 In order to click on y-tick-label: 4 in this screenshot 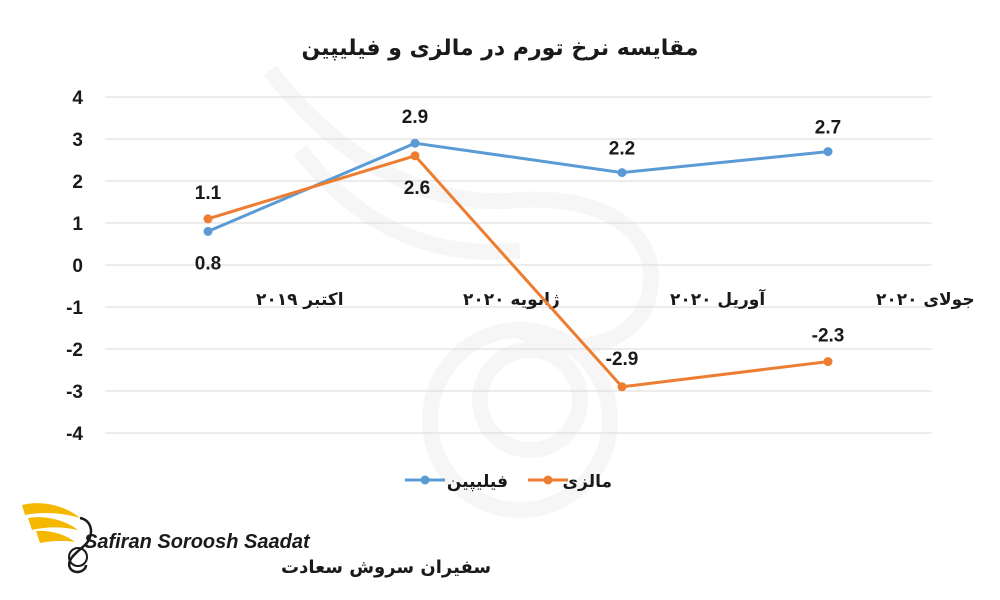, I will do `click(77, 98)`.